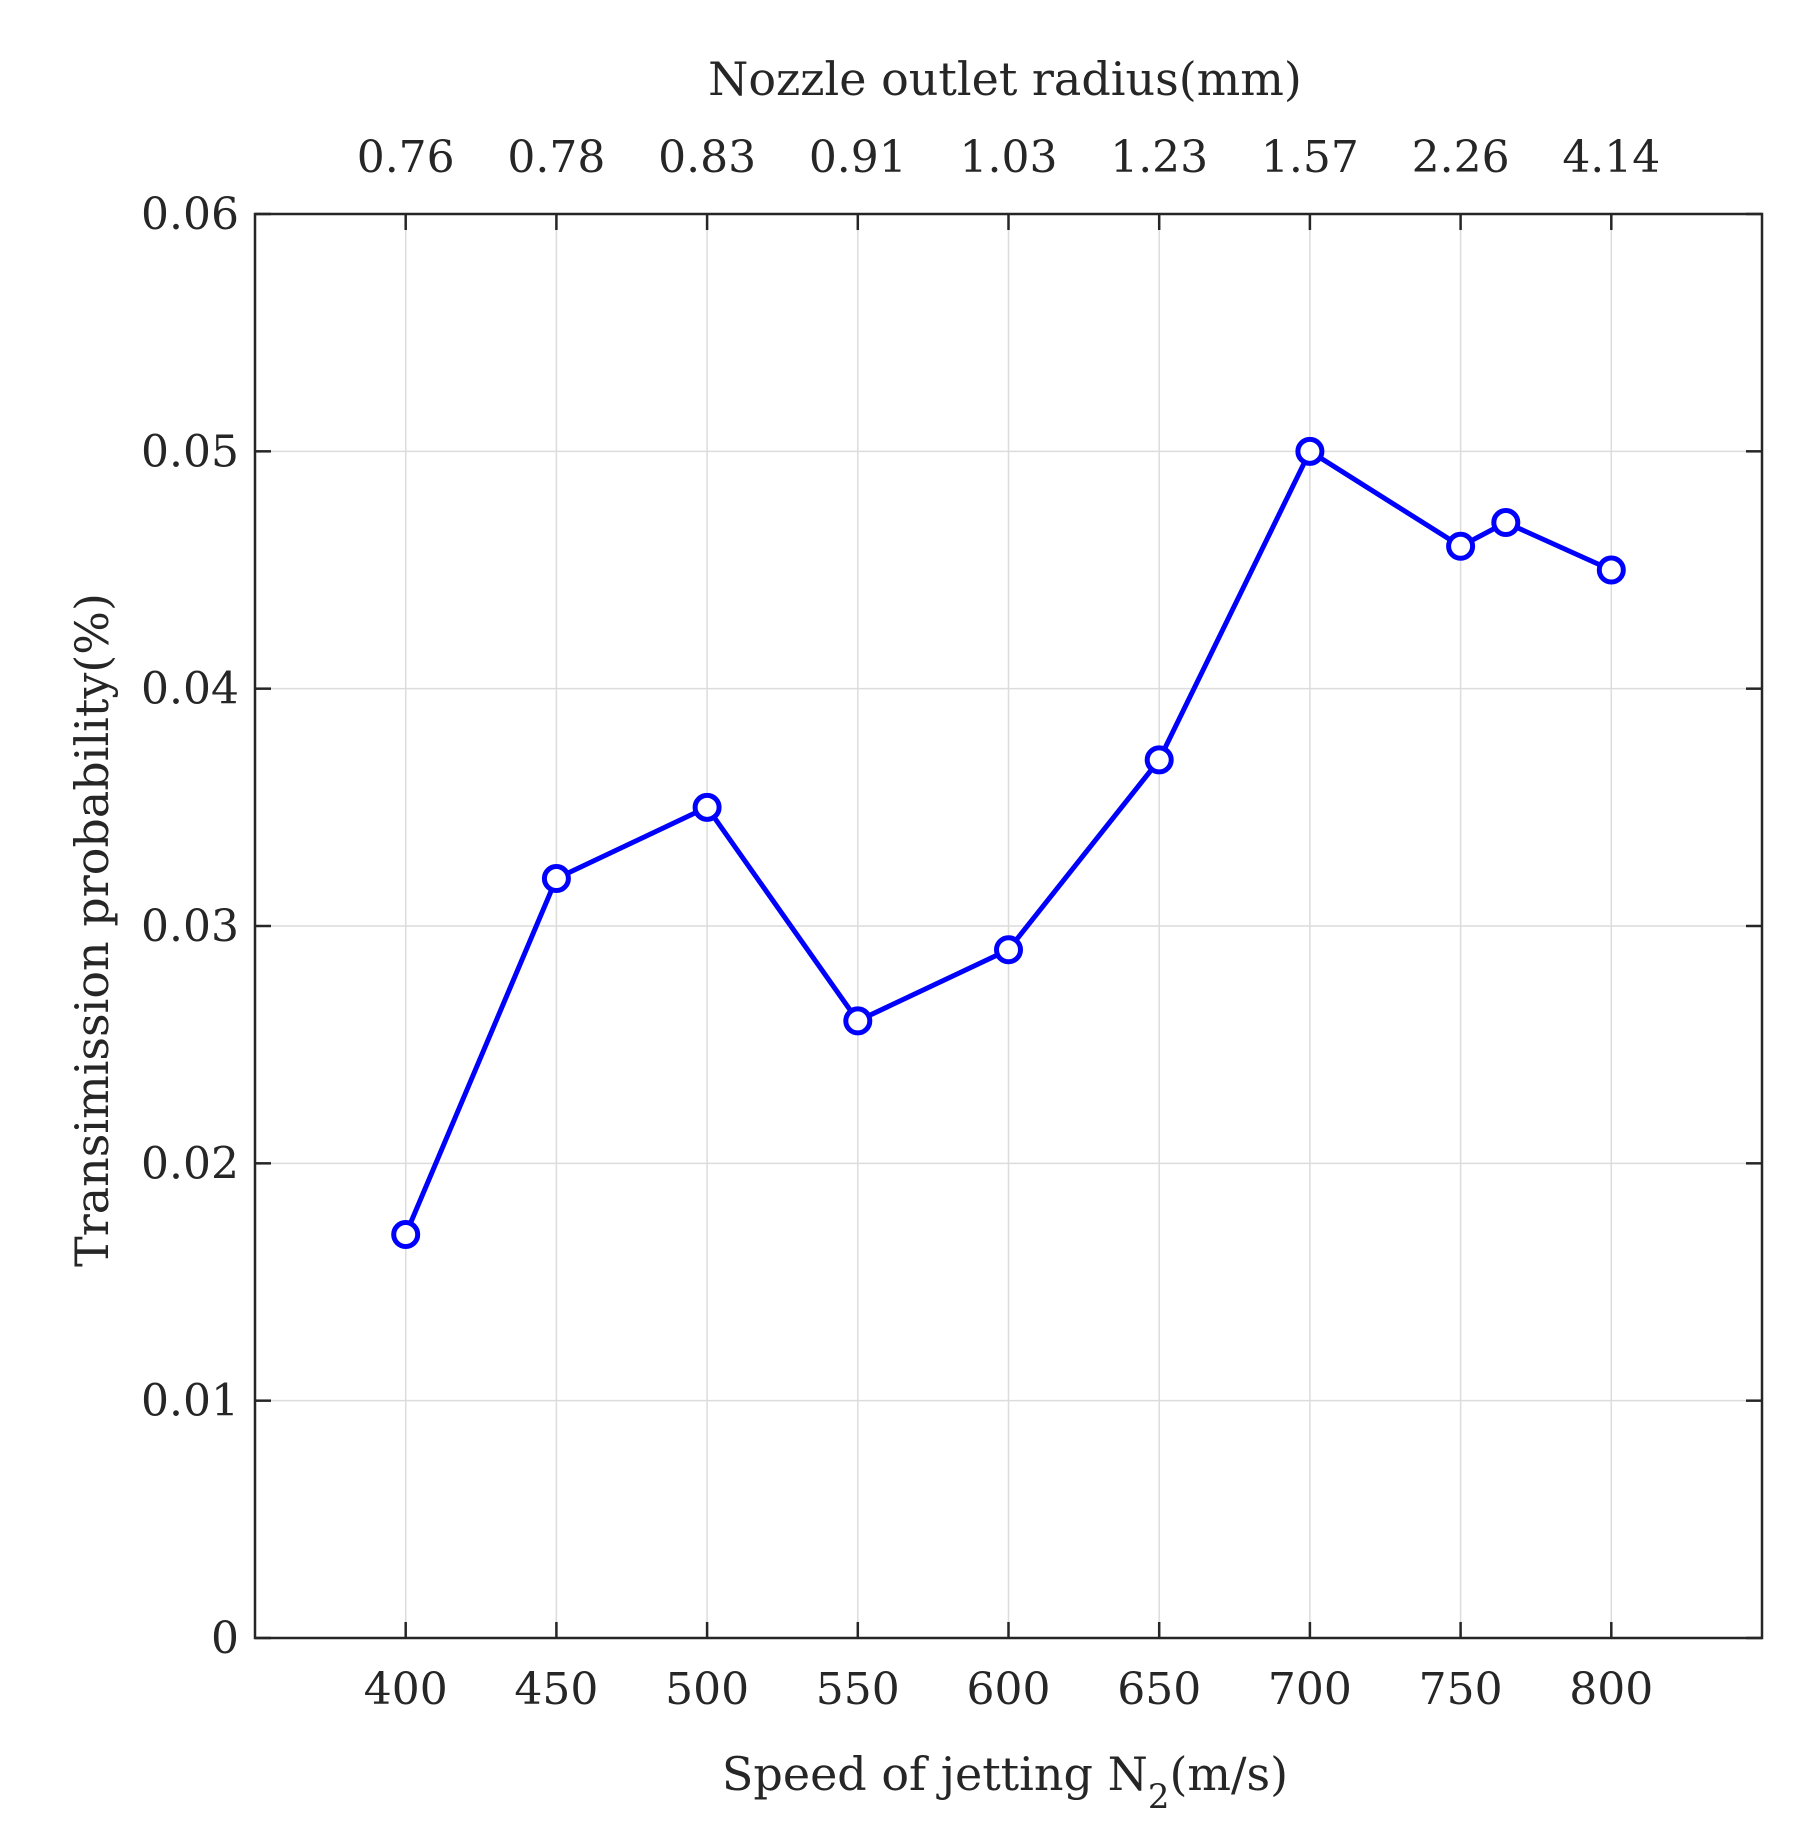 This screenshot has width=1798, height=1838. I want to click on x-axis-label-subscript: 2, so click(1159, 1797).